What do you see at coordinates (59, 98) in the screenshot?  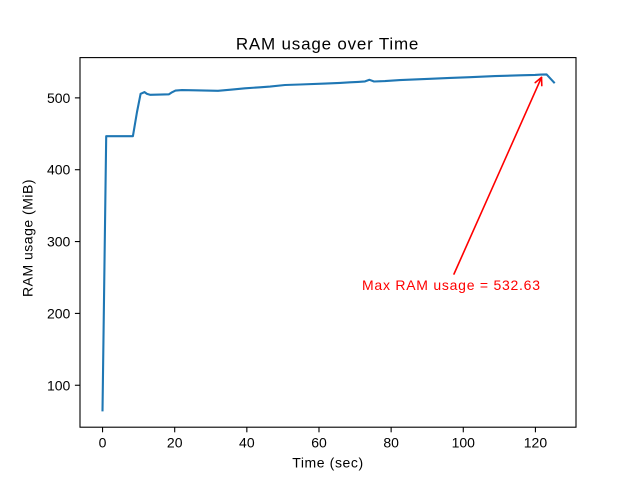 I see `svg-text: 500` at bounding box center [59, 98].